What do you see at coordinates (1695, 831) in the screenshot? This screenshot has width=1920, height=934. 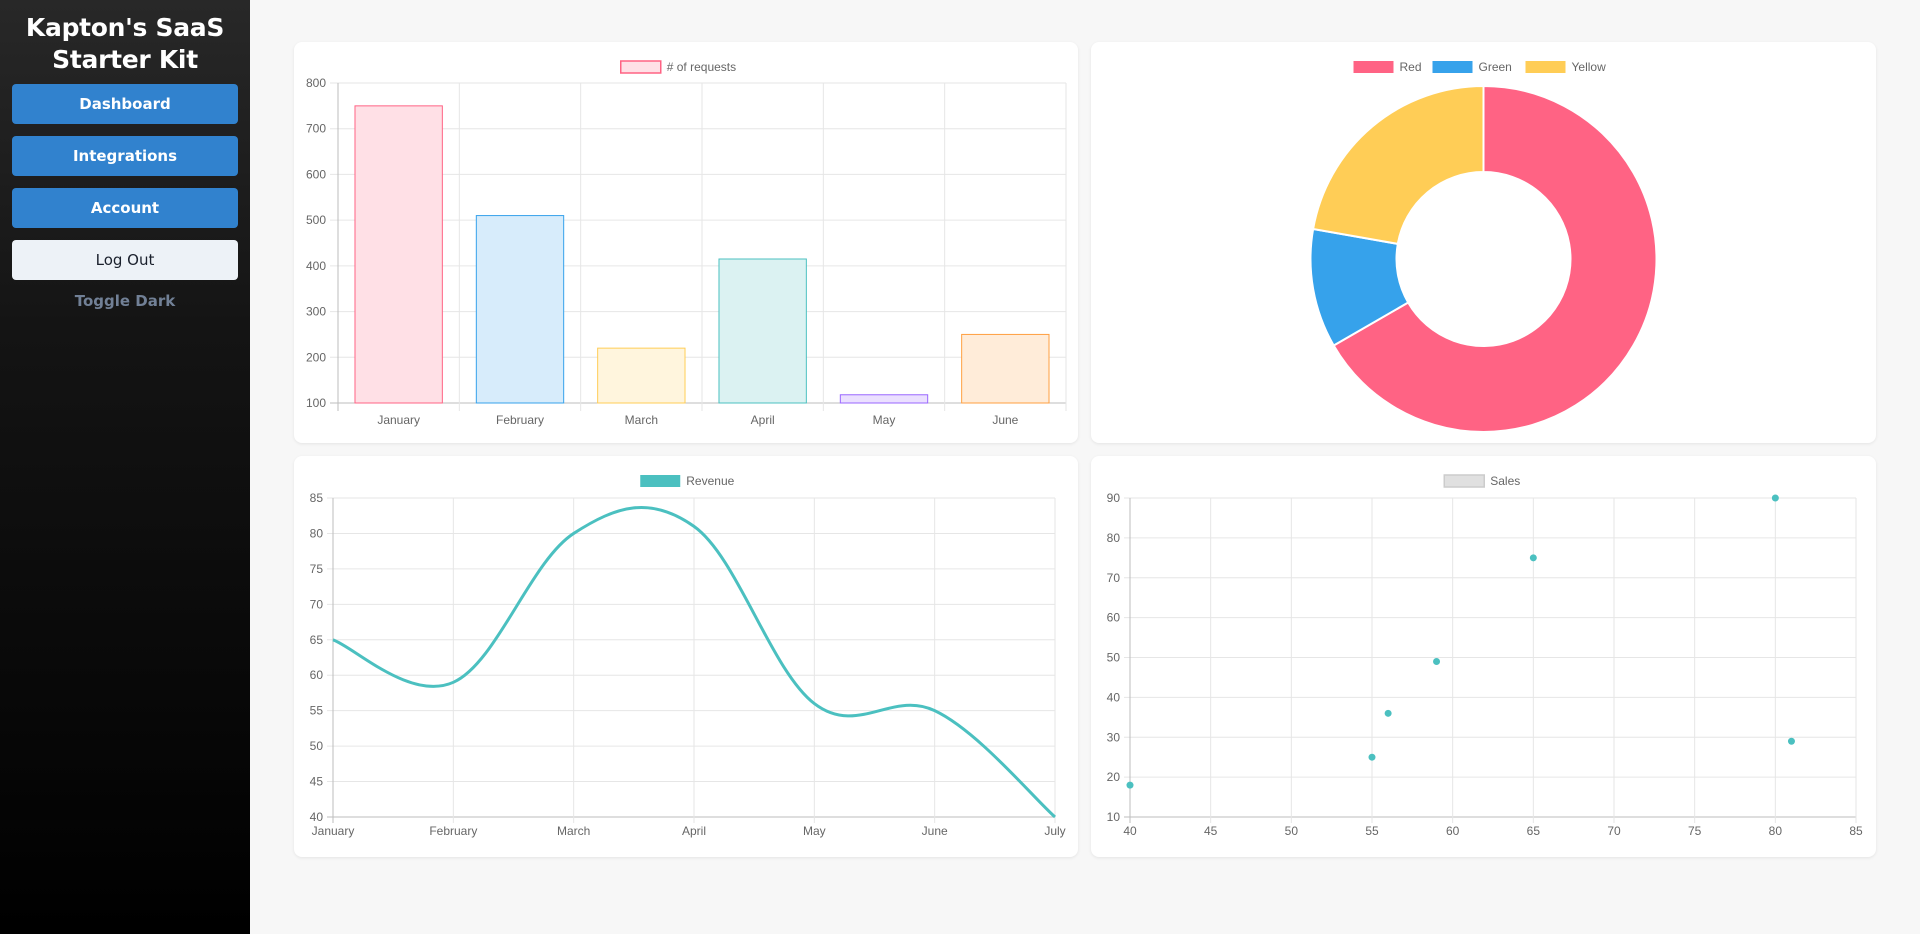 I see `x-tick-label: 75` at bounding box center [1695, 831].